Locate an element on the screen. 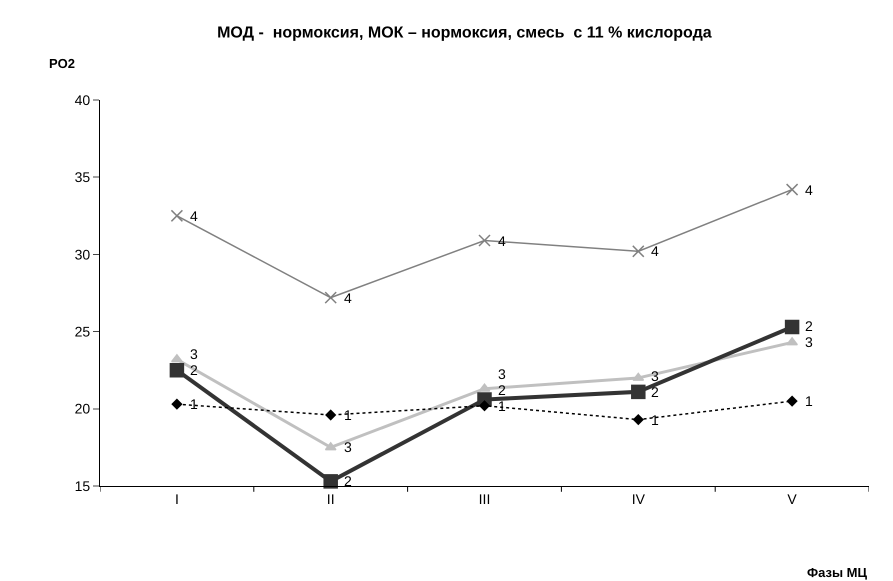 The height and width of the screenshot is (581, 893). x-tick-label: I is located at coordinates (176, 498).